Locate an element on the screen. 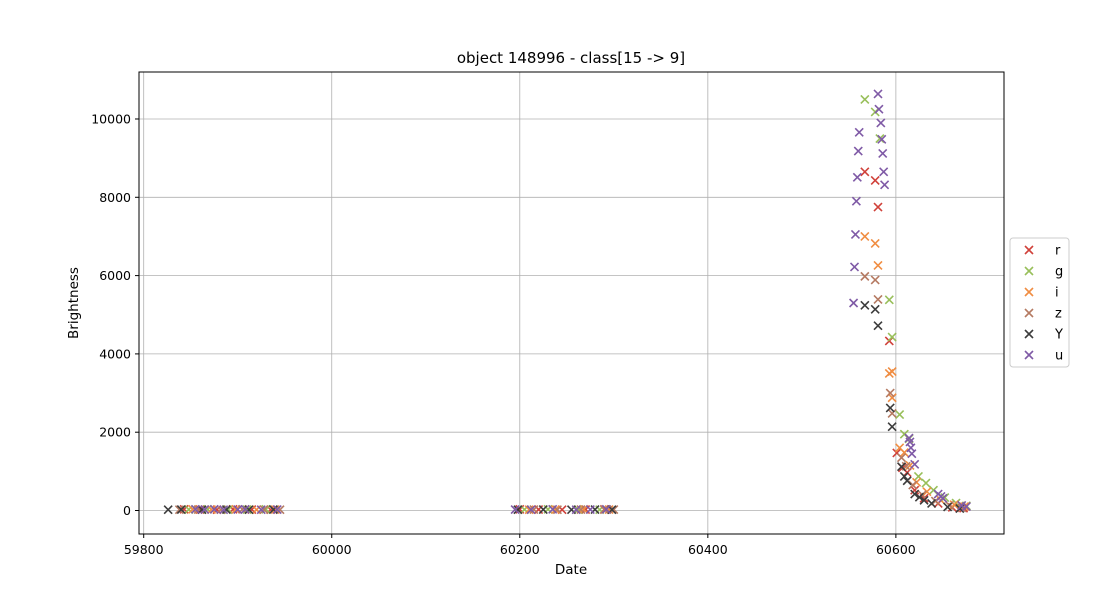 Image resolution: width=1115 pixels, height=600 pixels. legend-label-r: r is located at coordinates (1058, 251).